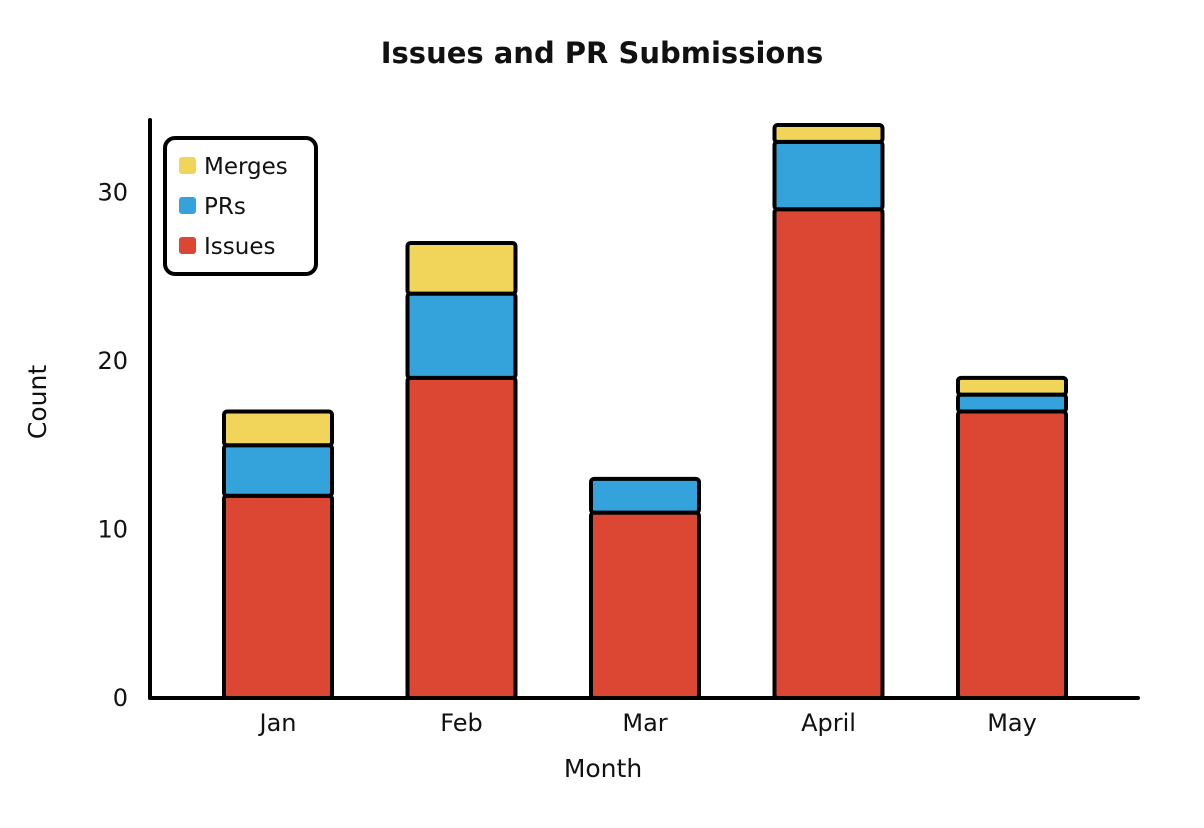 This screenshot has height=828, width=1204. I want to click on bar-segment-issues-may, so click(1012, 554).